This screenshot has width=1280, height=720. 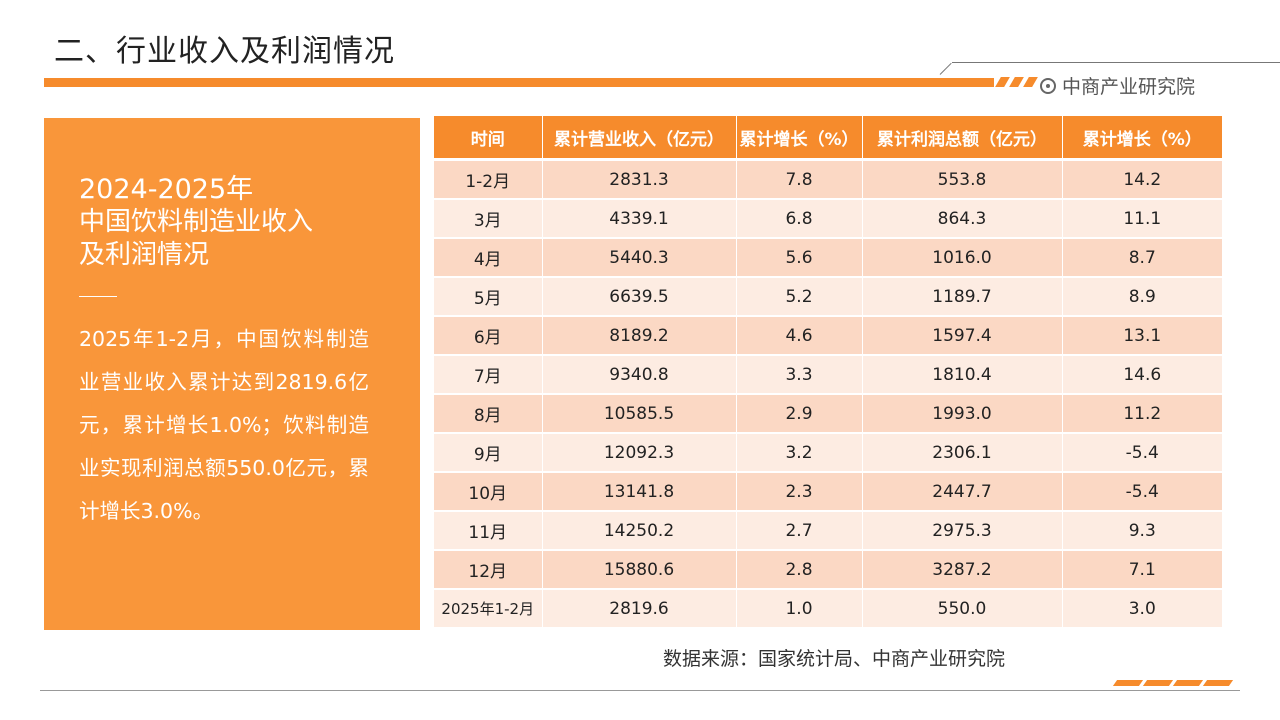 I want to click on table-cell: 10585.5, so click(x=639, y=414).